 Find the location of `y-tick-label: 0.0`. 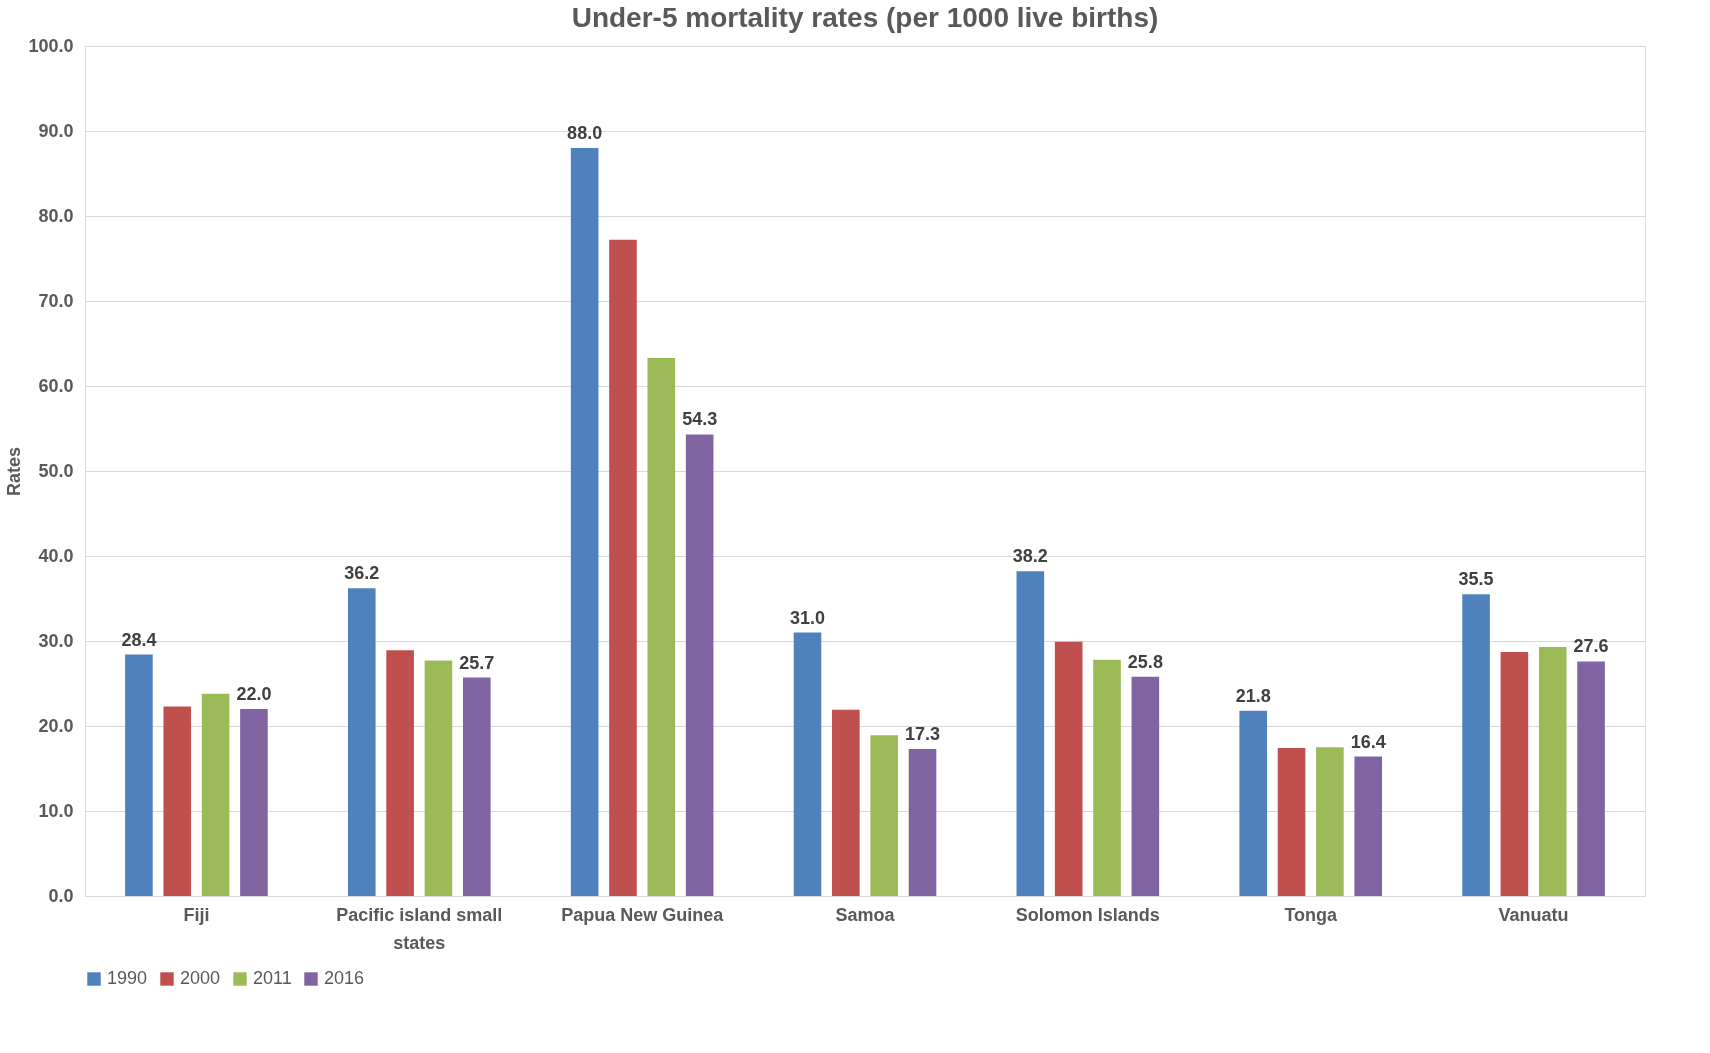

y-tick-label: 0.0 is located at coordinates (61, 895).